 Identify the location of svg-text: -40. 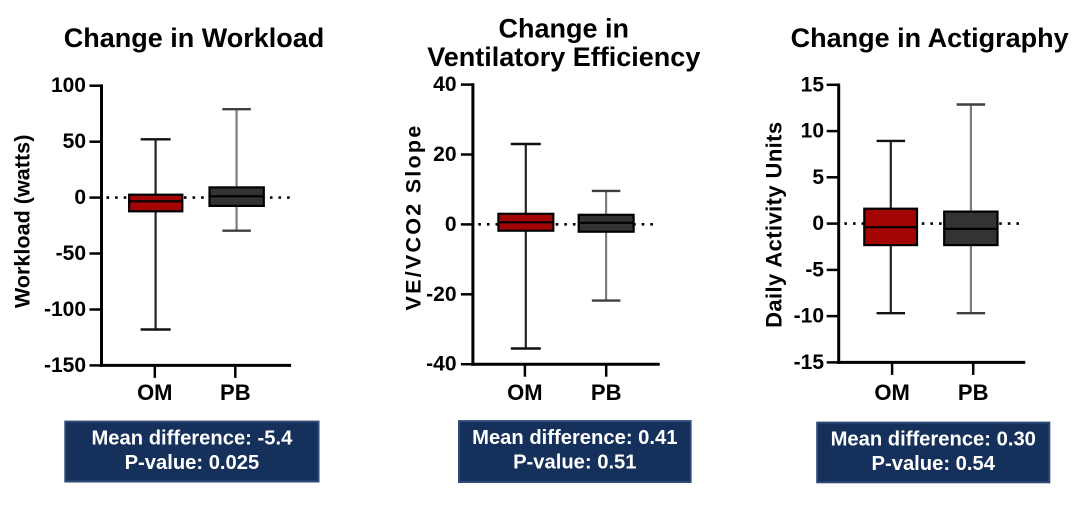
(441, 364).